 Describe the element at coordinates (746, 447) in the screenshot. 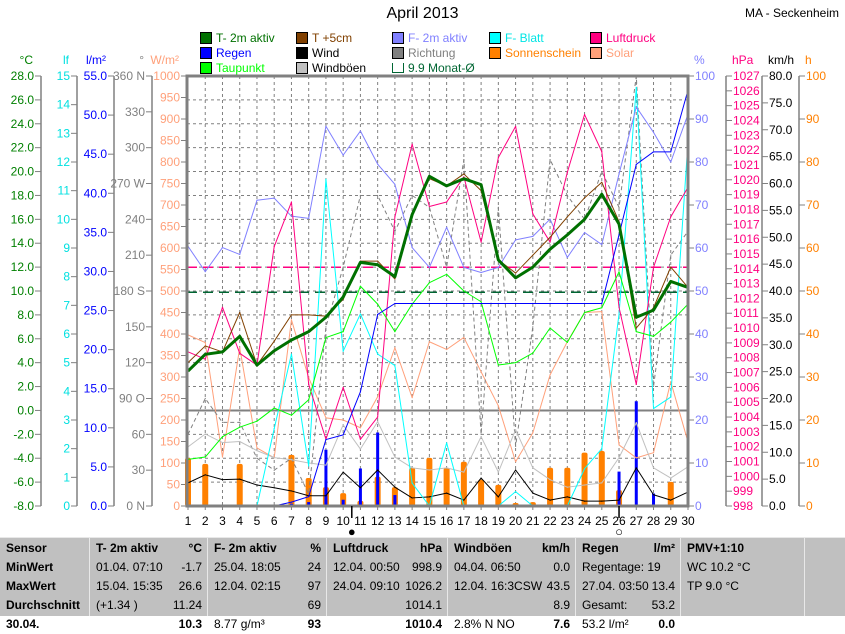

I see `tick-label-press: 1002` at that location.